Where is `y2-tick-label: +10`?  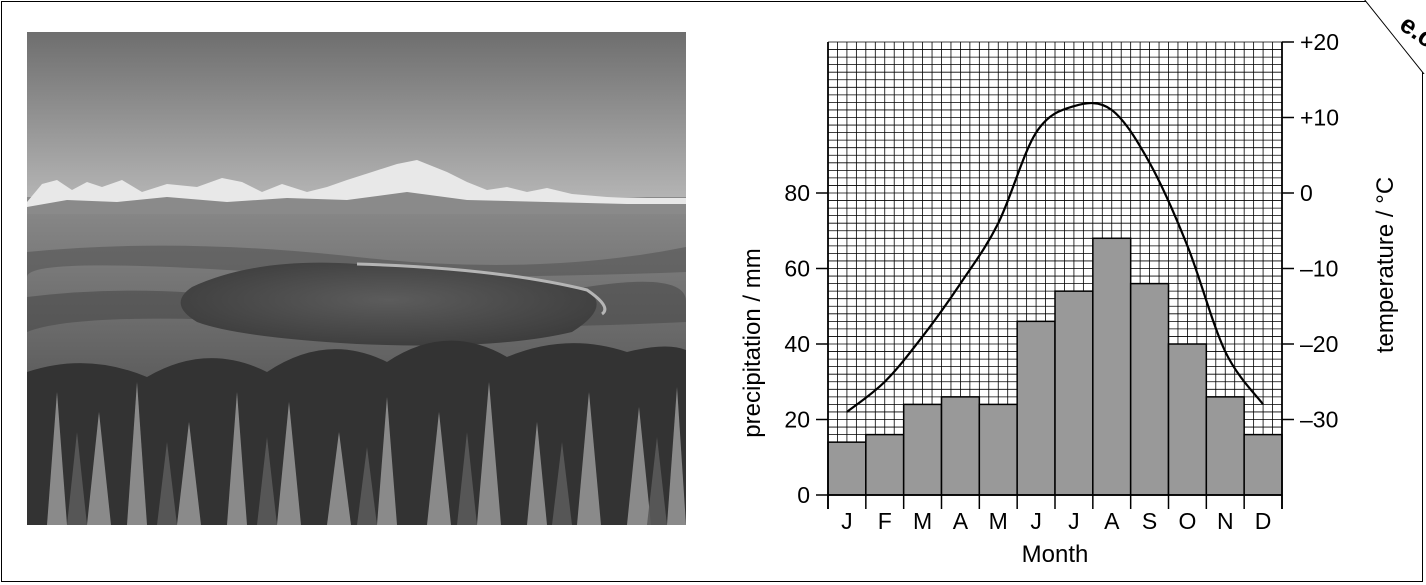
y2-tick-label: +10 is located at coordinates (1319, 118).